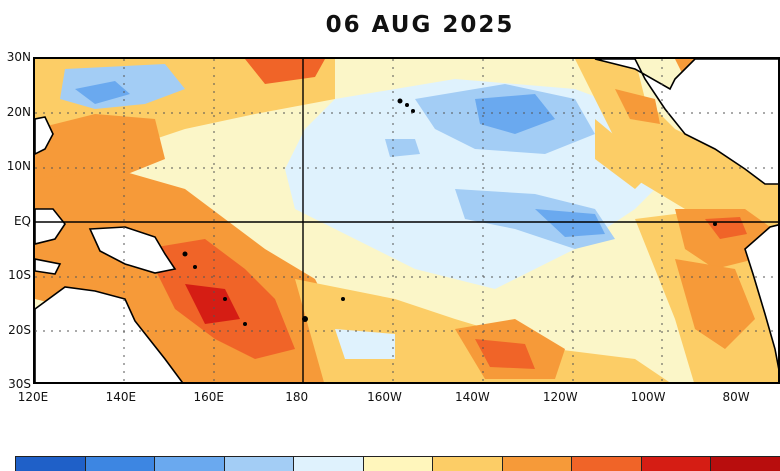 The image size is (780, 471). Describe the element at coordinates (648, 397) in the screenshot. I see `lon-label: 100W` at that location.